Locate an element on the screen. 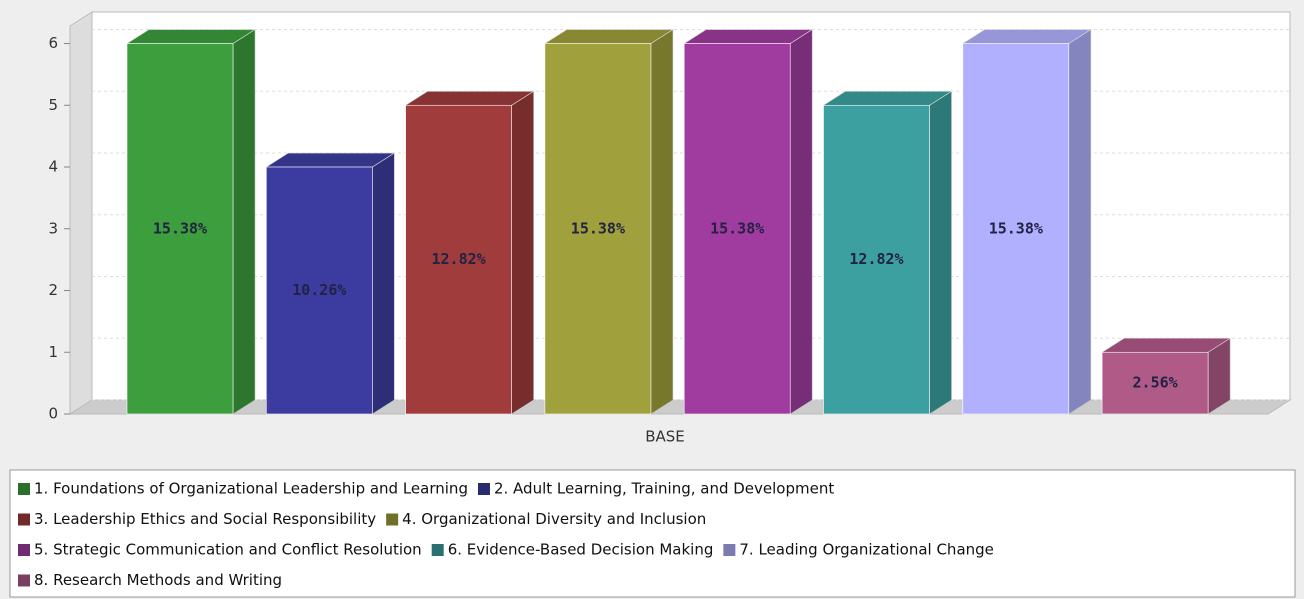 Image resolution: width=1304 pixels, height=599 pixels. y-tick-label: 1 is located at coordinates (53, 352).